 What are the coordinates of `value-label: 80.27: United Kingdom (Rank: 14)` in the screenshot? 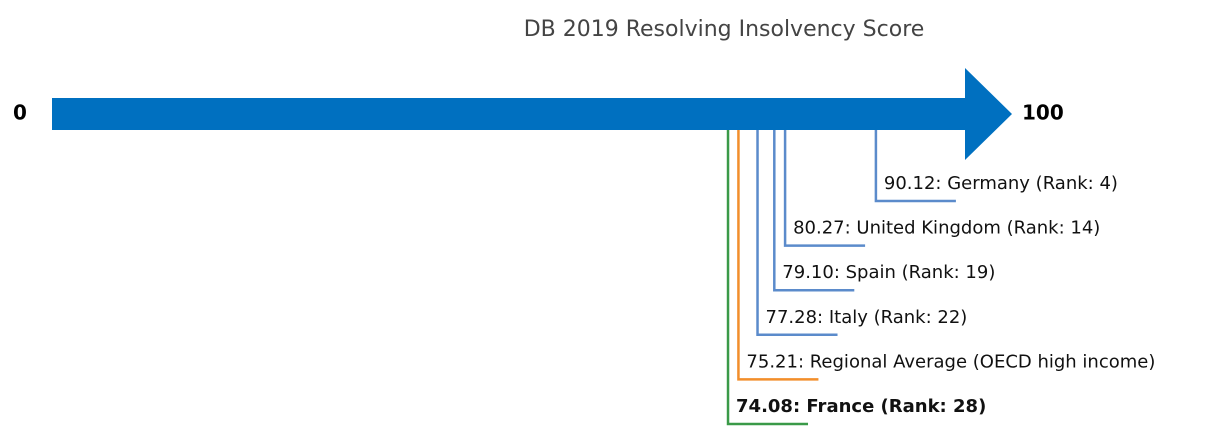 It's located at (946, 228).